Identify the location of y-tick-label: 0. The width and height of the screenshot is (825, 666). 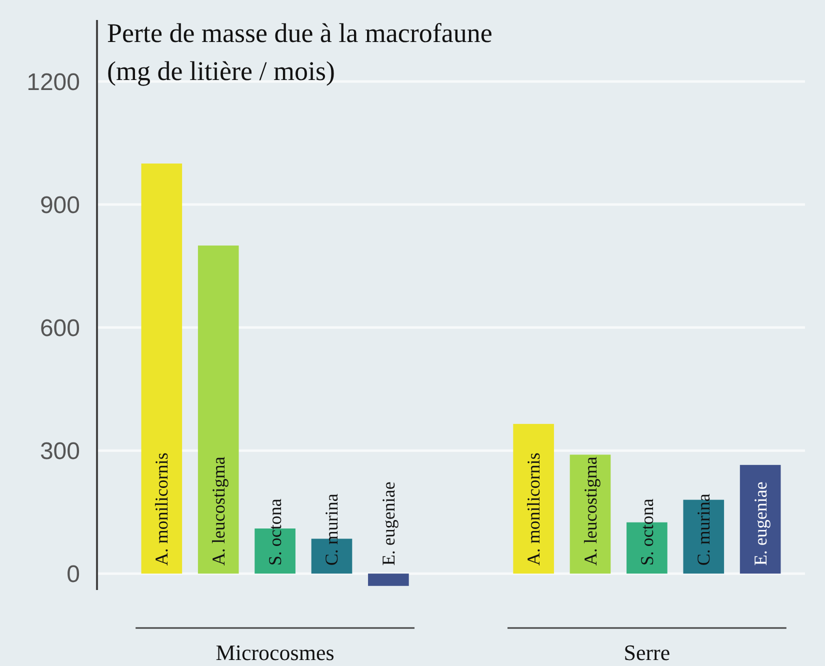
(73, 574).